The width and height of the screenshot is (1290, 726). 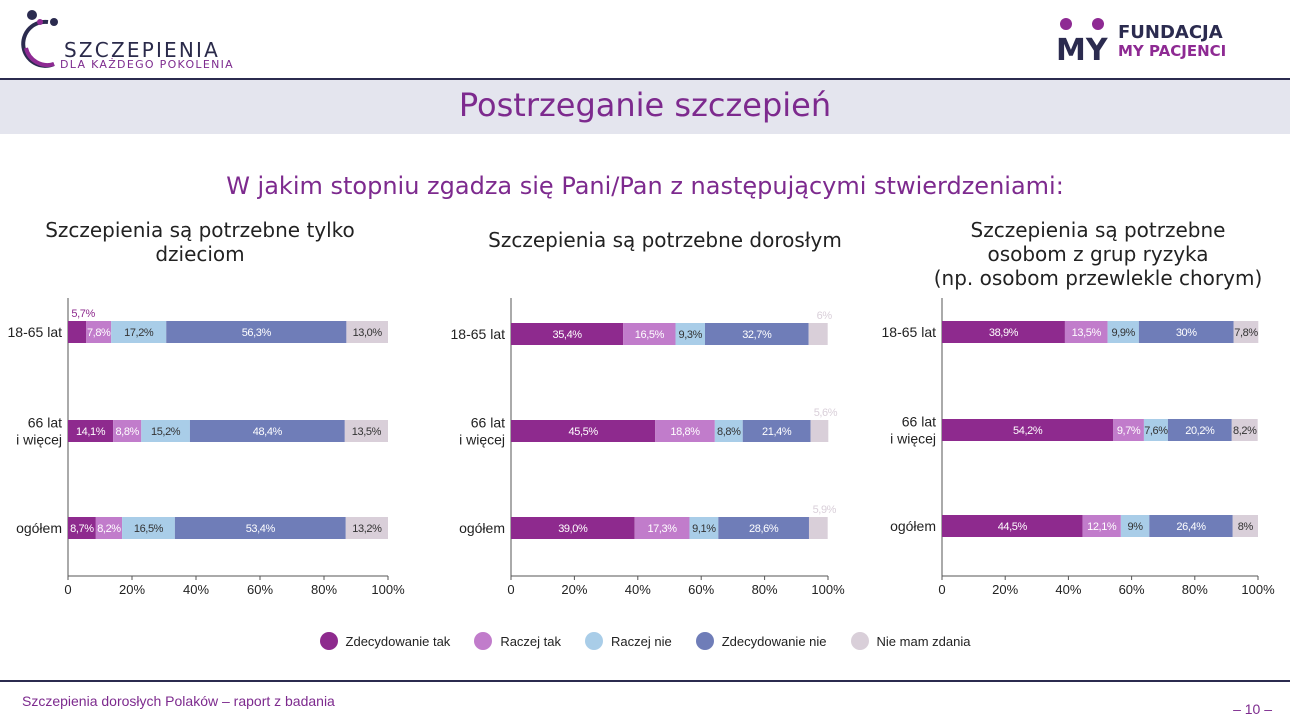 I want to click on chart-2-x-tick-label: 20%, so click(x=1005, y=589).